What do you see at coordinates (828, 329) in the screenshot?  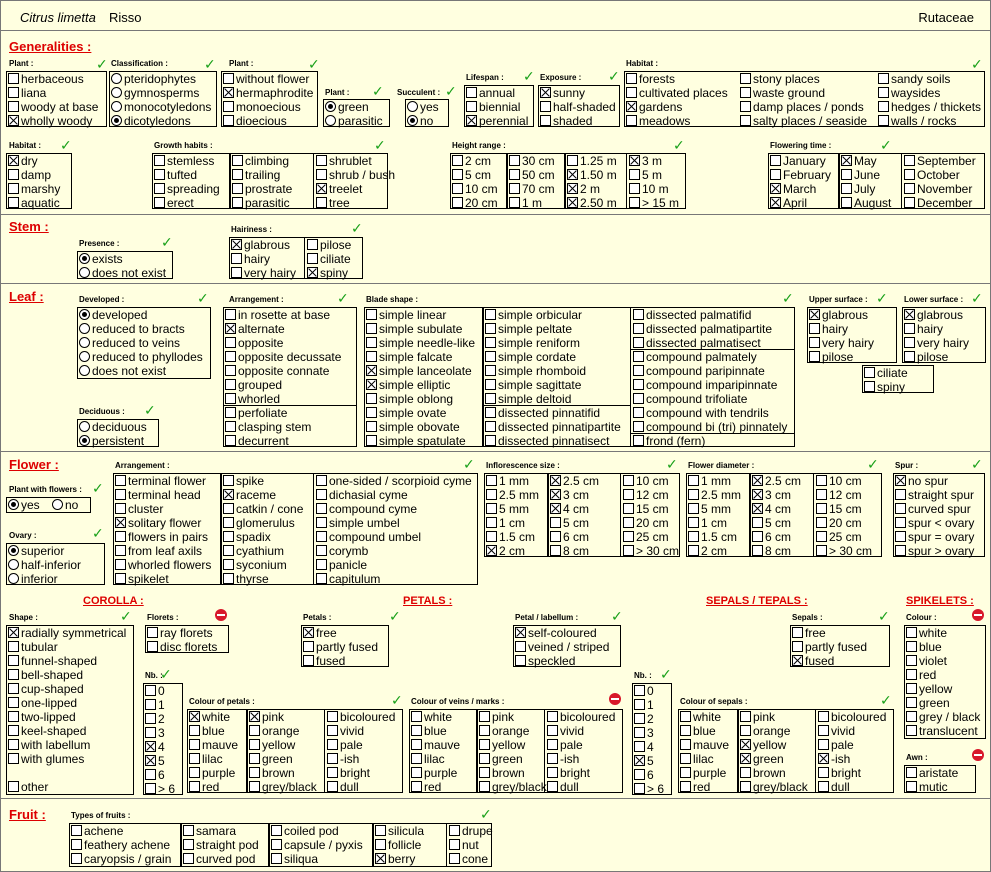 I see `checkbox-upper: hairy` at bounding box center [828, 329].